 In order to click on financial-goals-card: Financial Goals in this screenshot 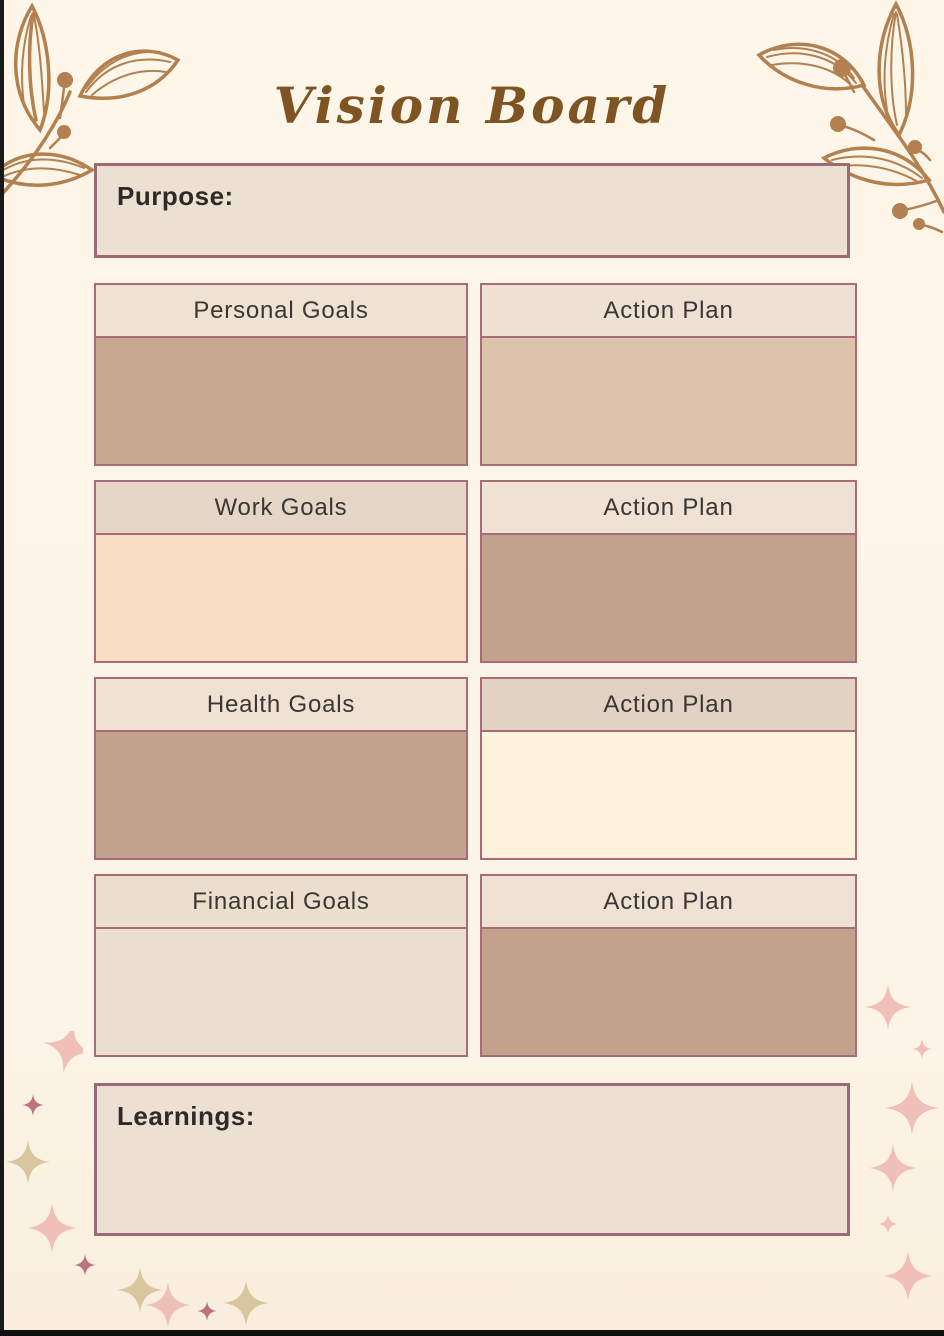, I will do `click(281, 965)`.